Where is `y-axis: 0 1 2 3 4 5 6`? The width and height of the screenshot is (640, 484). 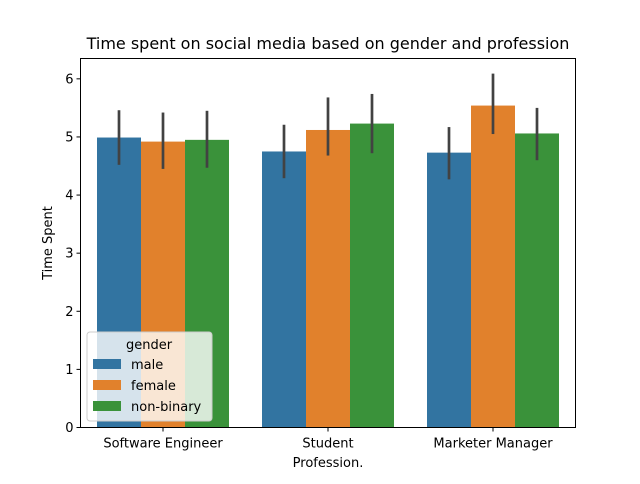
y-axis: 0 1 2 3 4 5 6 is located at coordinates (73, 254).